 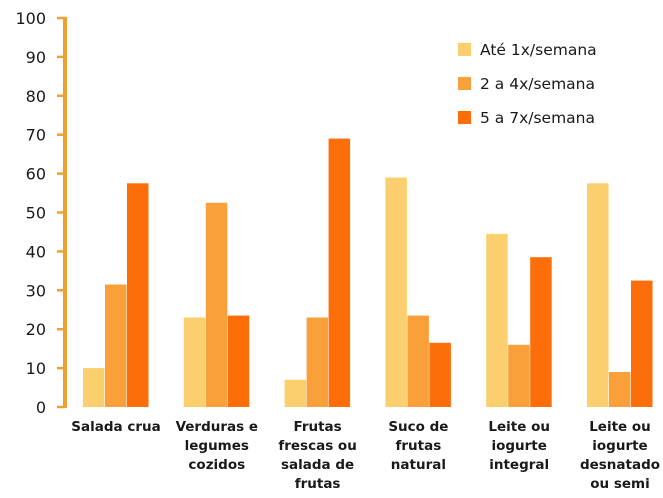 What do you see at coordinates (36, 213) in the screenshot?
I see `y-tick-label: 50` at bounding box center [36, 213].